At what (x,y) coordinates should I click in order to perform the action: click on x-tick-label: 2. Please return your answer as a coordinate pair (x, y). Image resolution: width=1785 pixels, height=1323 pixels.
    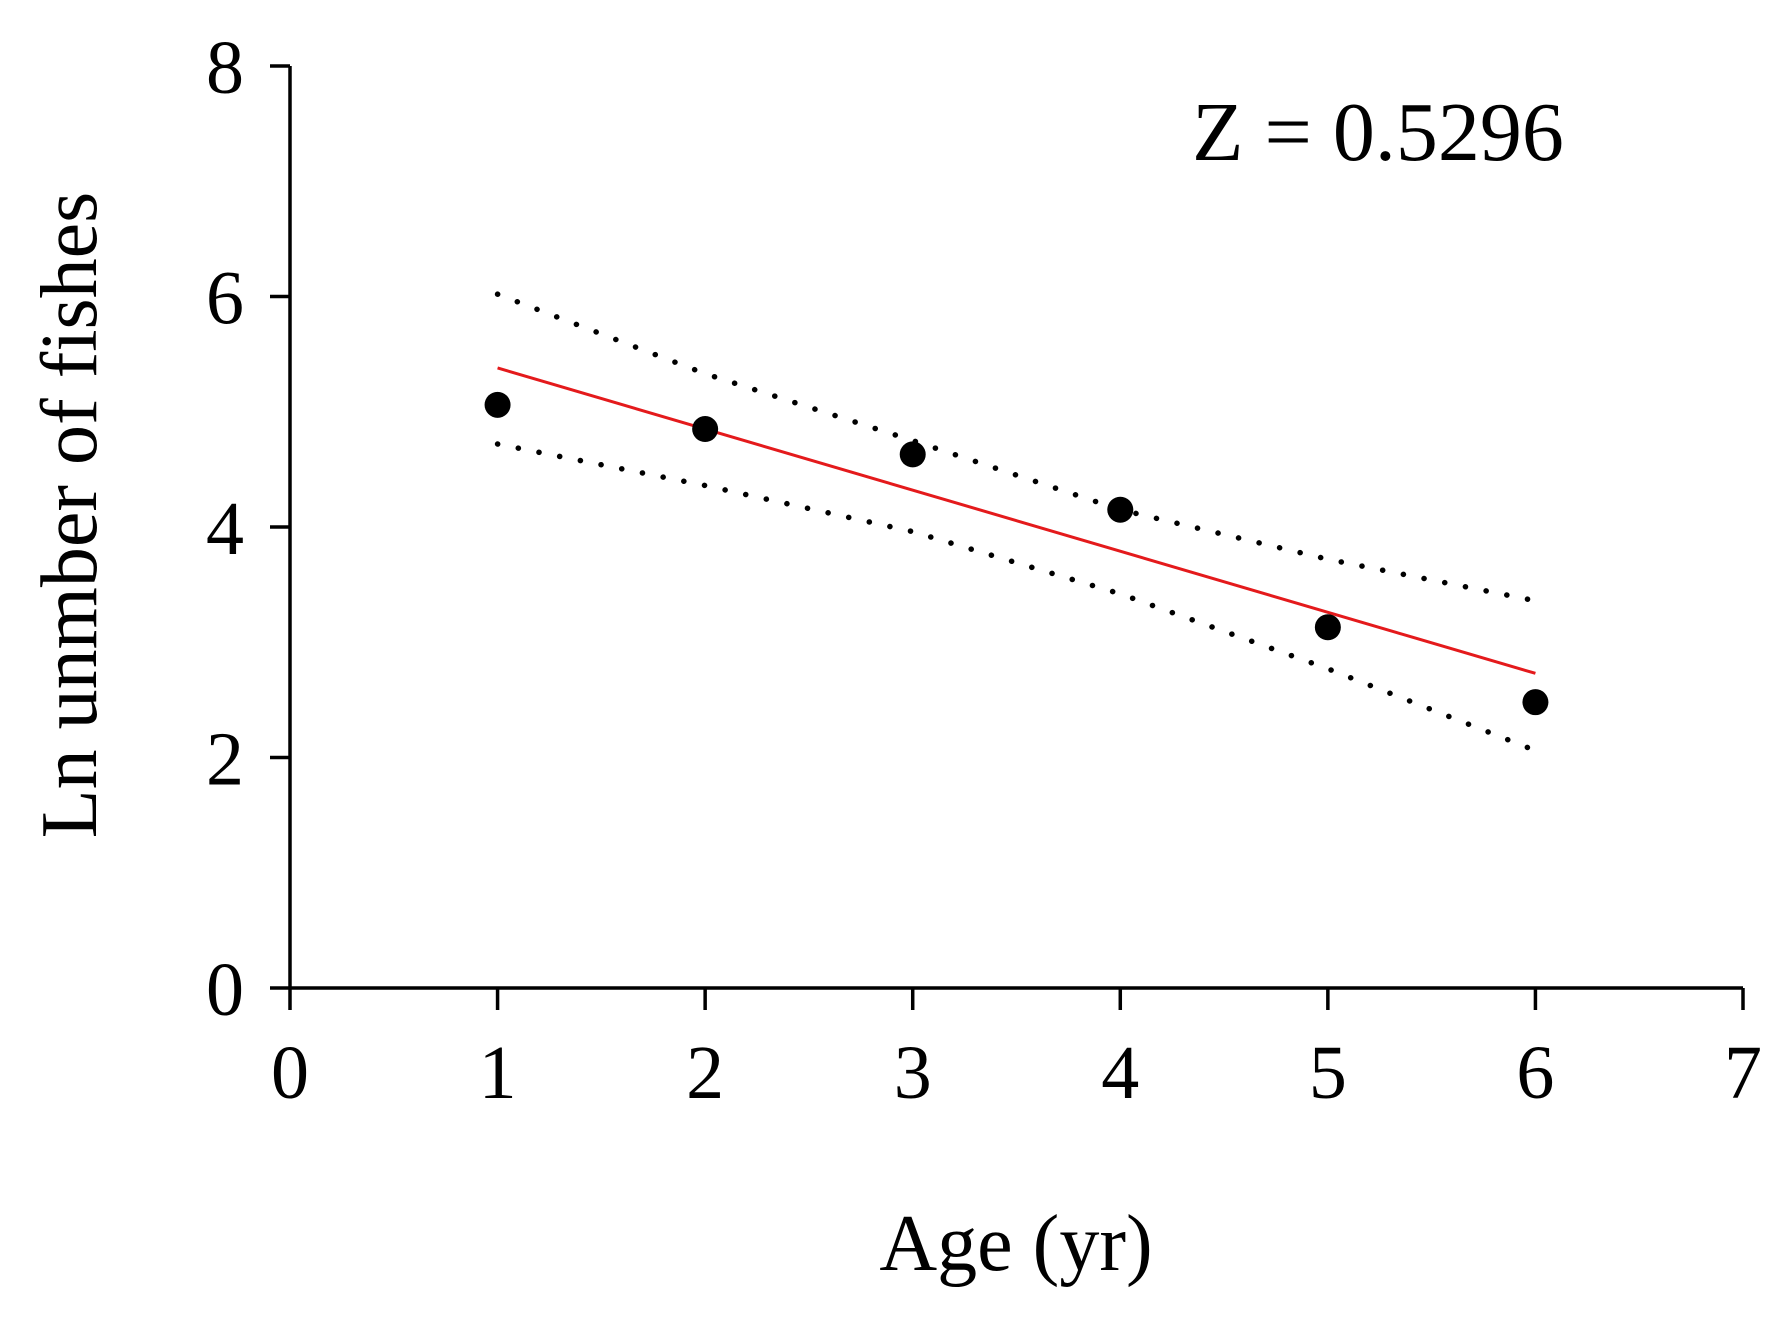
    Looking at the image, I should click on (705, 1073).